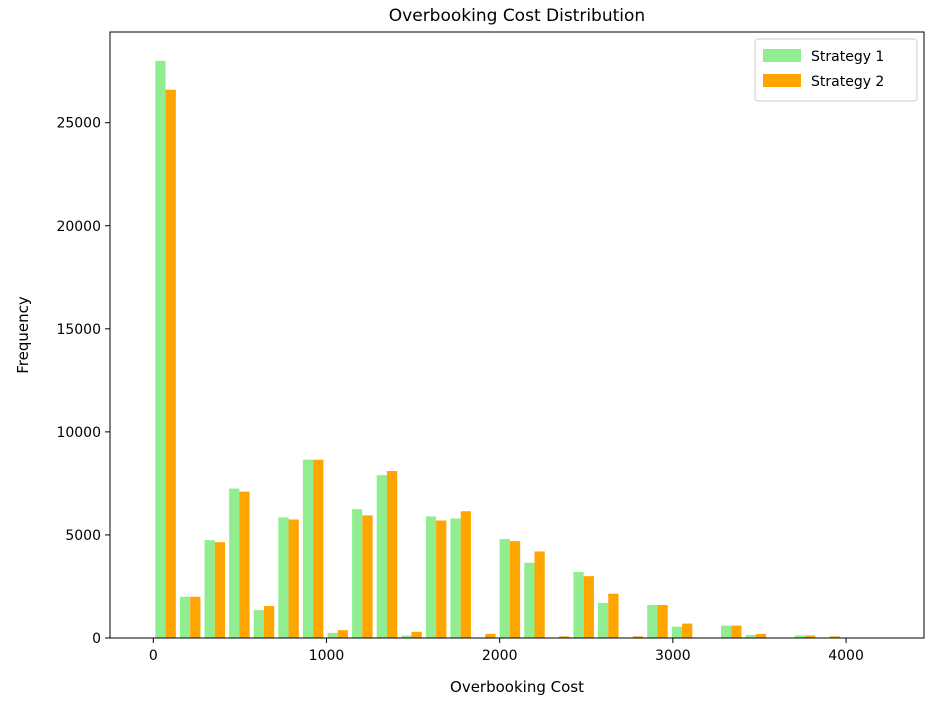 This screenshot has width=949, height=703. I want to click on x-tick-label-0: 0, so click(153, 656).